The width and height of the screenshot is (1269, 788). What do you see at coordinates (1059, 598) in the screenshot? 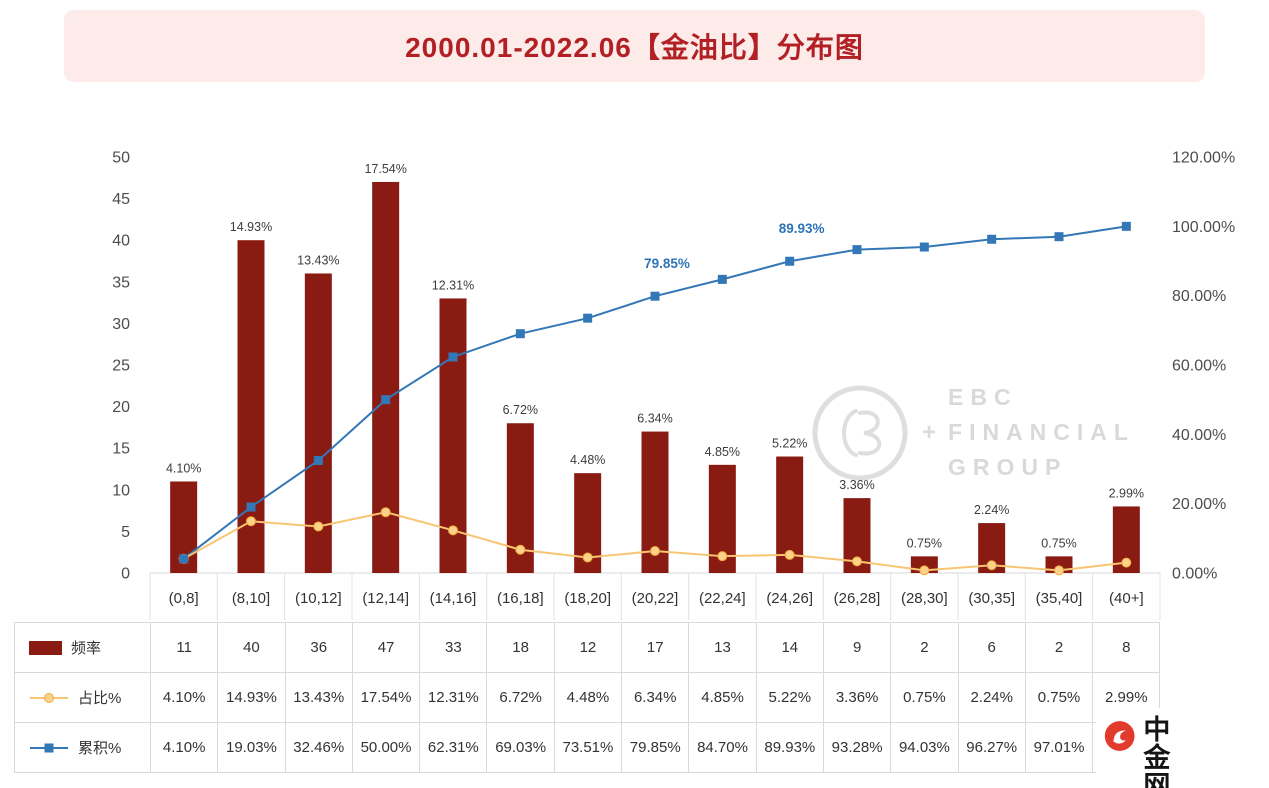
I see `x-category-label: (35,40]` at bounding box center [1059, 598].